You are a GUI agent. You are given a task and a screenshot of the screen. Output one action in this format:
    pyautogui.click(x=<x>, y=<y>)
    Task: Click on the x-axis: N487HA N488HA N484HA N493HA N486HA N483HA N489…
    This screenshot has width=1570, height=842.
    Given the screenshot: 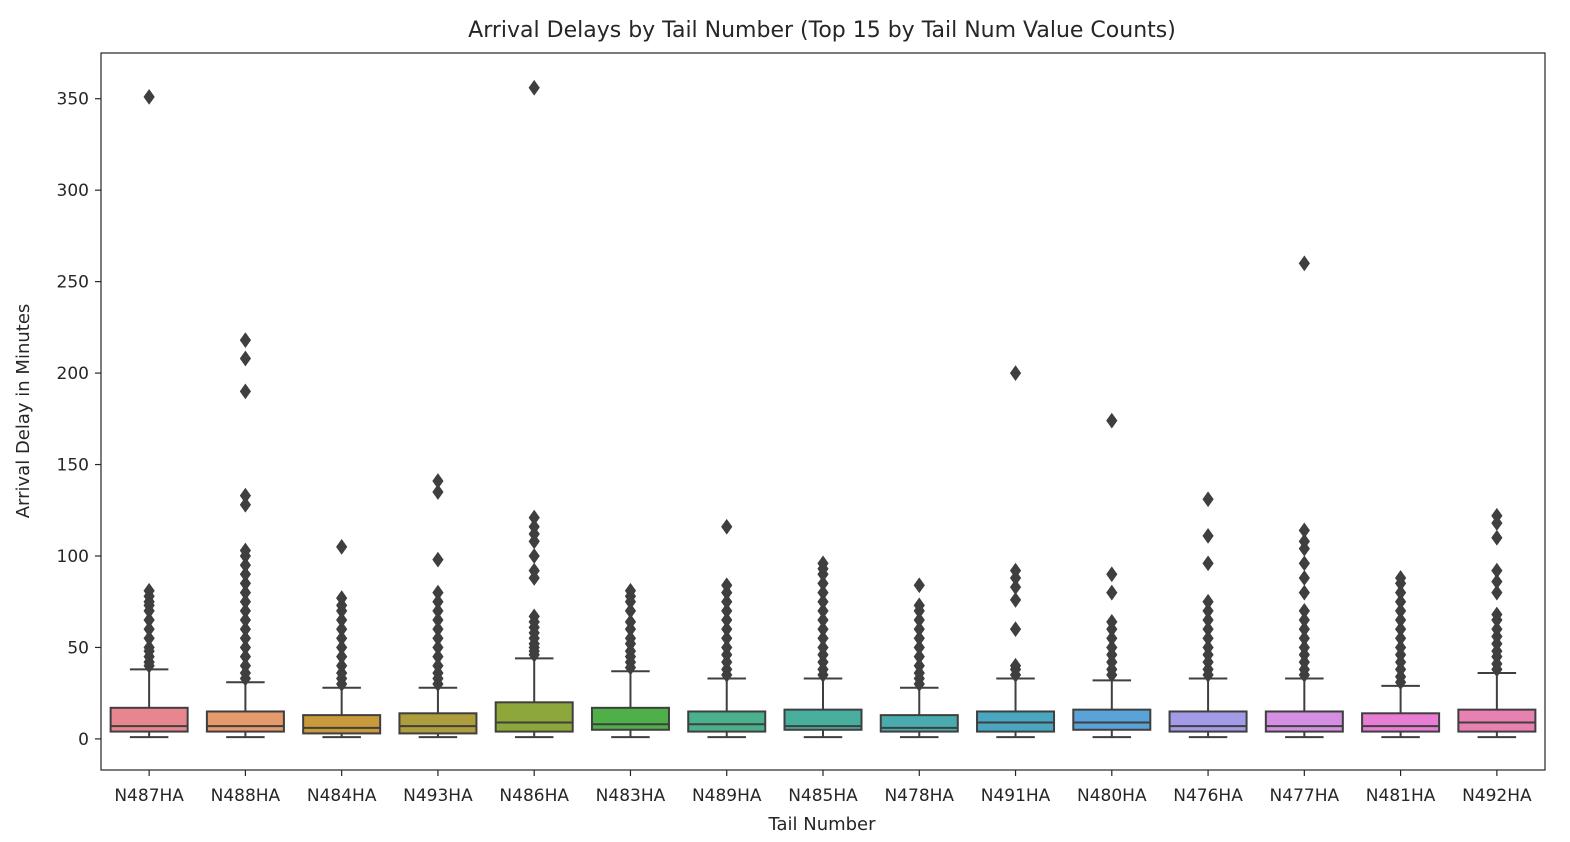 What is the action you would take?
    pyautogui.click(x=823, y=788)
    